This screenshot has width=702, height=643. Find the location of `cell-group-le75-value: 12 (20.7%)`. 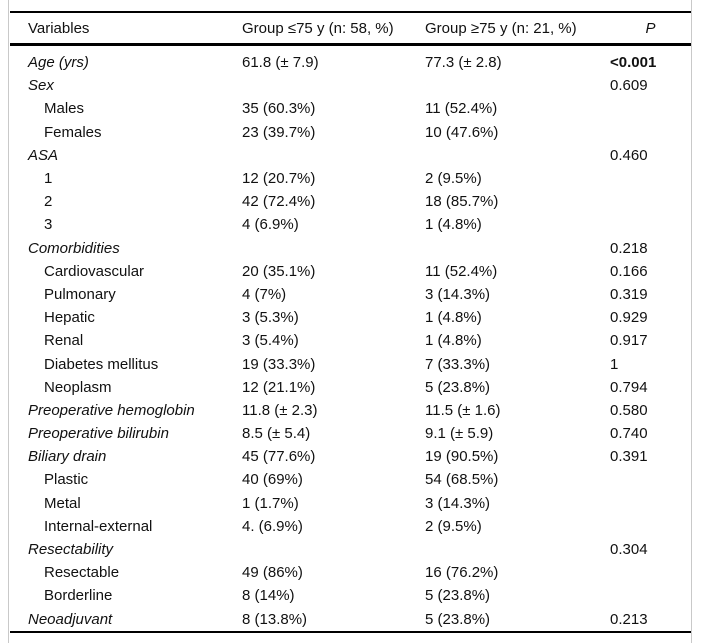

cell-group-le75-value: 12 (20.7%) is located at coordinates (279, 179).